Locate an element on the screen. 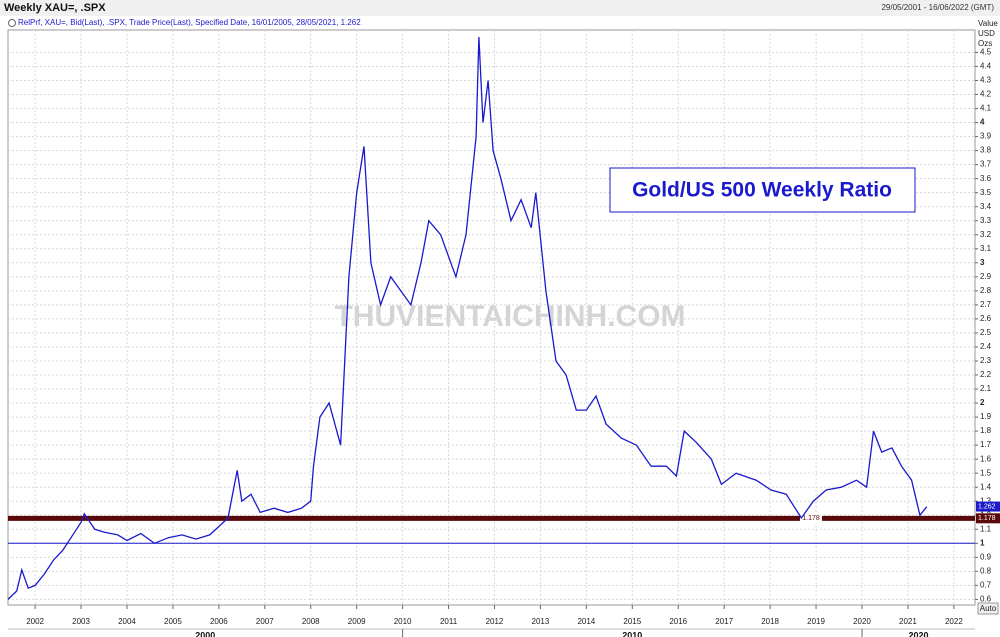  x-tick-label: 2010 is located at coordinates (403, 621).